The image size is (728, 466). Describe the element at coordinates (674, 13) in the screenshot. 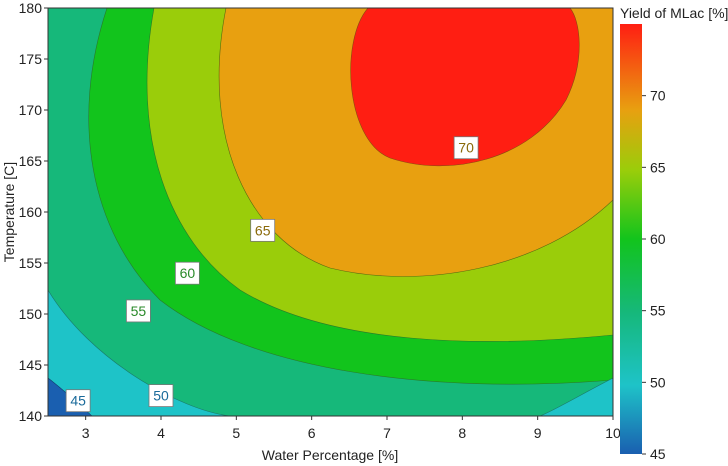

I see `colorbar-title: Yield of MLac [%]` at that location.